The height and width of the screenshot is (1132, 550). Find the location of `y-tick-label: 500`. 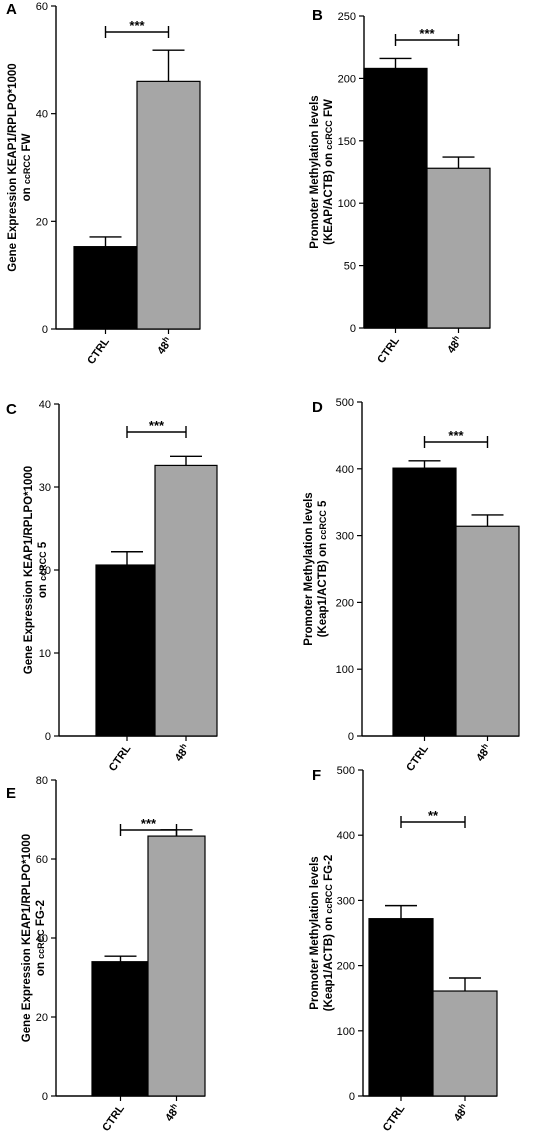

y-tick-label: 500 is located at coordinates (345, 403).